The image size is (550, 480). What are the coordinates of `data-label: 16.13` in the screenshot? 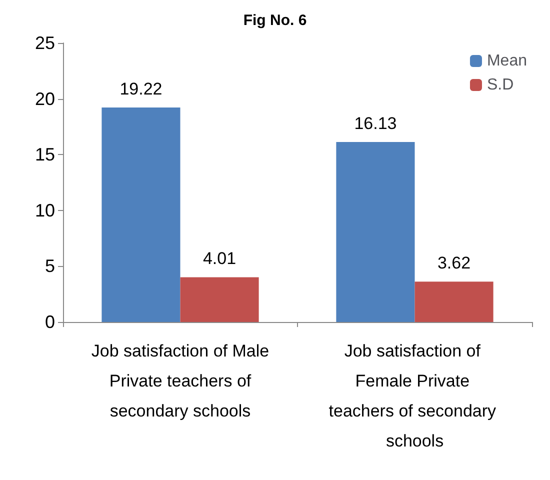 It's located at (375, 123).